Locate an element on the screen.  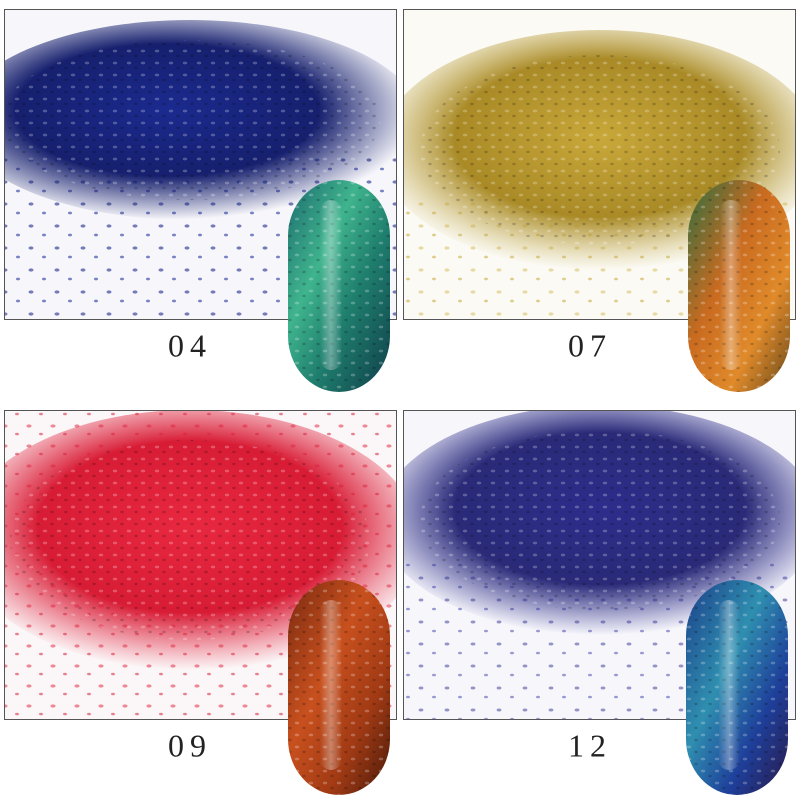
shade-number: 09 is located at coordinates (190, 745).